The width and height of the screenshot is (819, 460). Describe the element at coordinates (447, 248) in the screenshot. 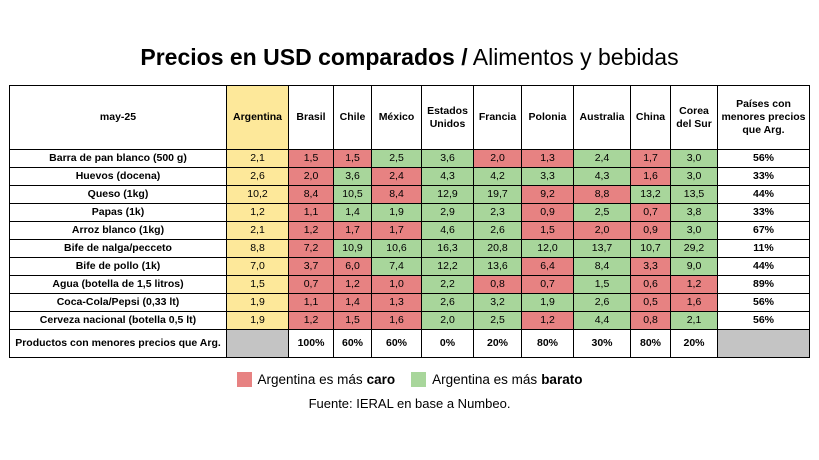

I see `value-cell: 16,3` at that location.